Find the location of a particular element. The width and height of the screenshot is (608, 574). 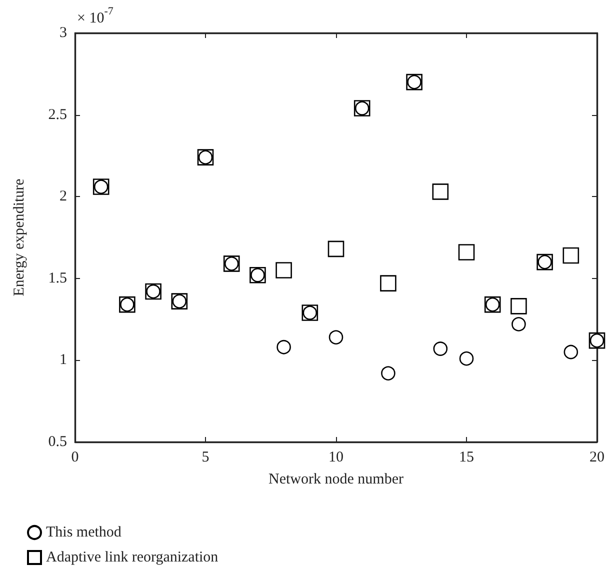

x-tick-label: 5 is located at coordinates (206, 458).